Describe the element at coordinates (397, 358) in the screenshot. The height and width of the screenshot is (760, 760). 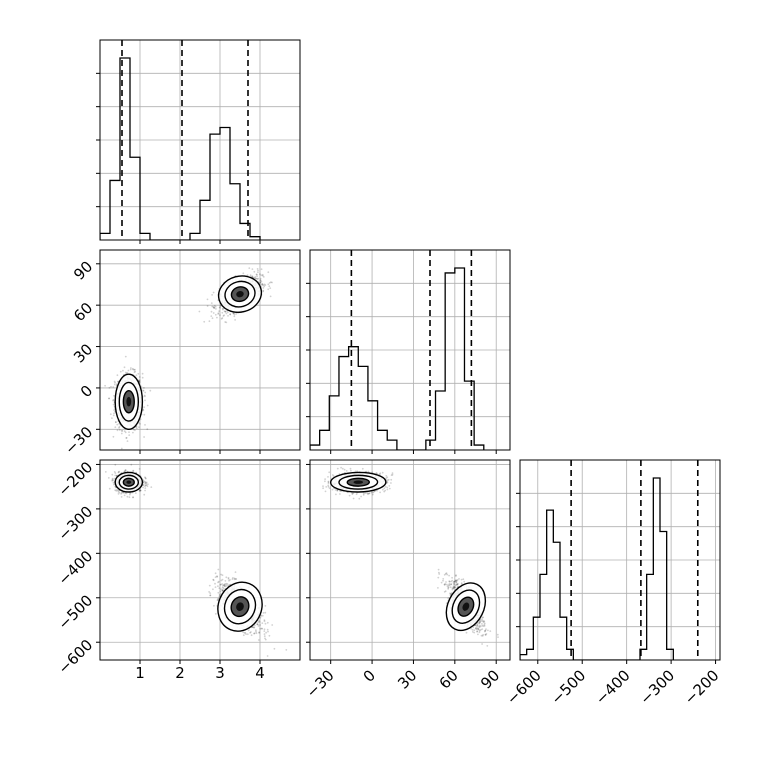
I see `histogram-step` at that location.